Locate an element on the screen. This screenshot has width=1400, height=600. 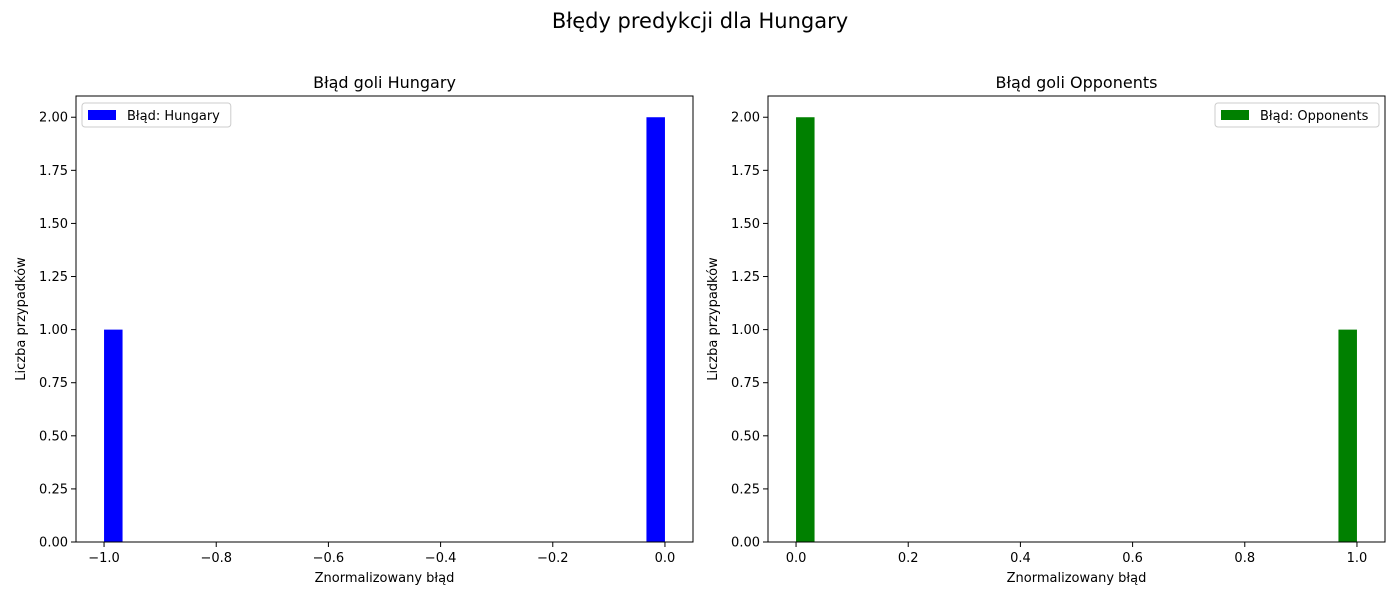
x-tick-label: 0.6 is located at coordinates (1132, 558).